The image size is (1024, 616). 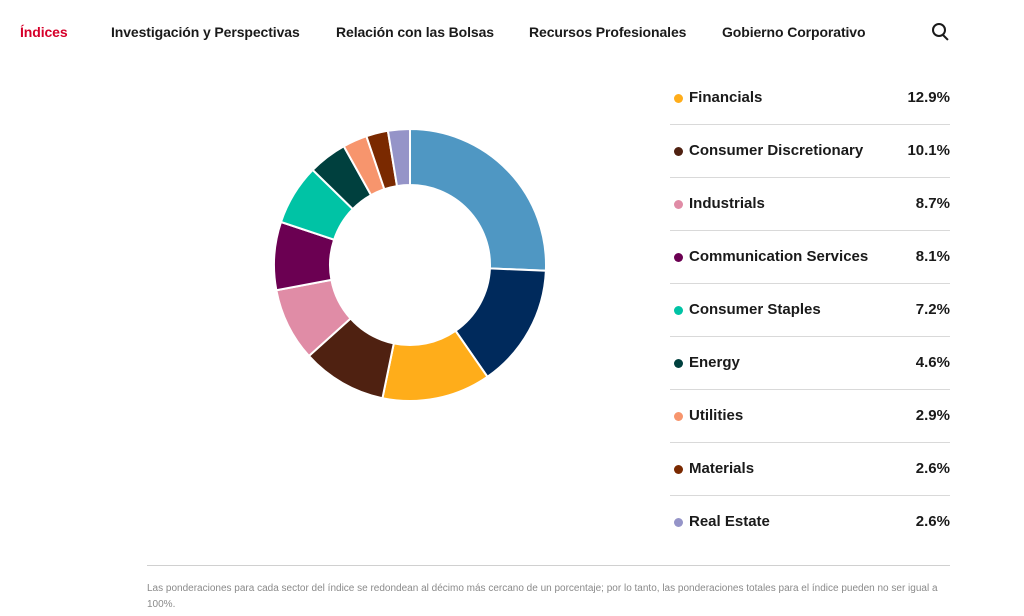 I want to click on legend-value: 8.1%, so click(x=932, y=256).